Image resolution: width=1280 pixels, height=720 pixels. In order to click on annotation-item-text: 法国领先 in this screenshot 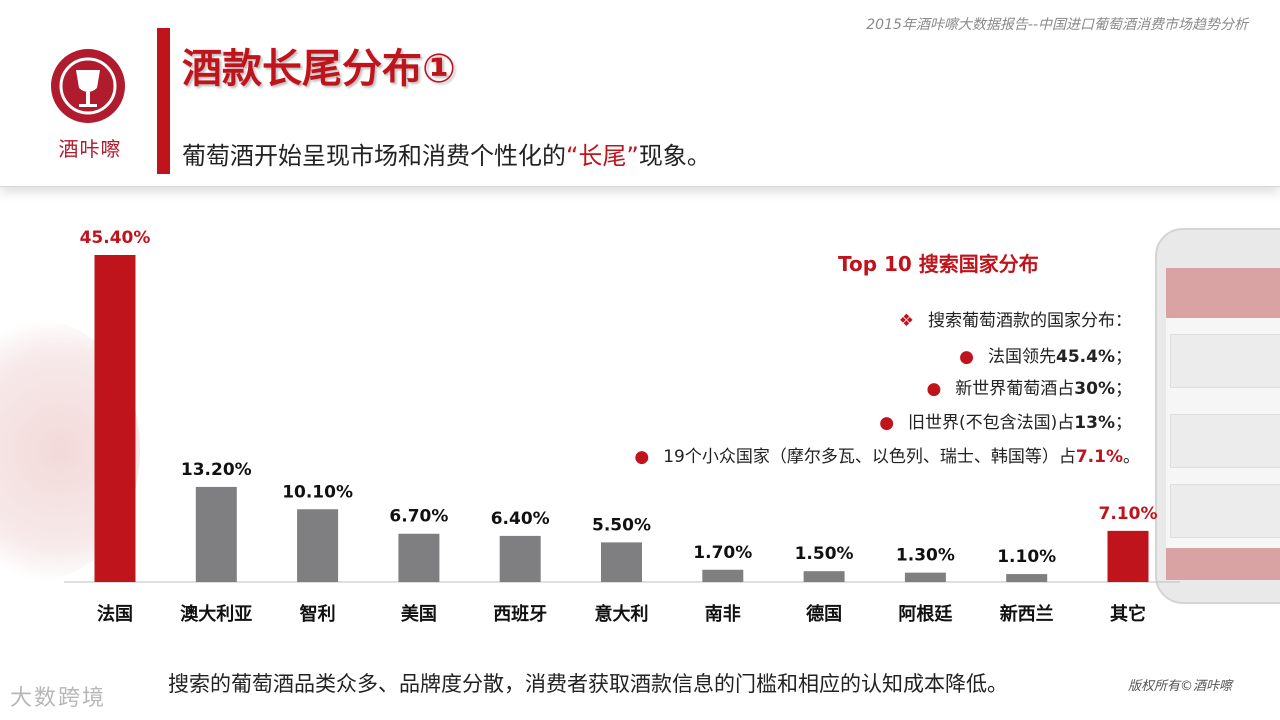, I will do `click(1022, 357)`.